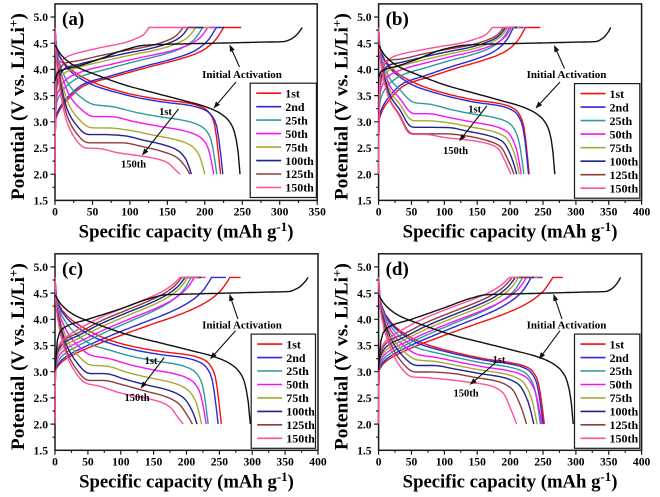 Image resolution: width=660 pixels, height=497 pixels. I want to click on svg-text: (d), so click(397, 269).